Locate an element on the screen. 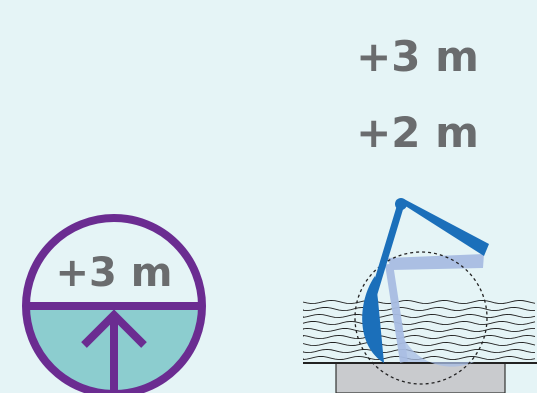 The width and height of the screenshot is (537, 393). arrow-up-icon is located at coordinates (114, 351).